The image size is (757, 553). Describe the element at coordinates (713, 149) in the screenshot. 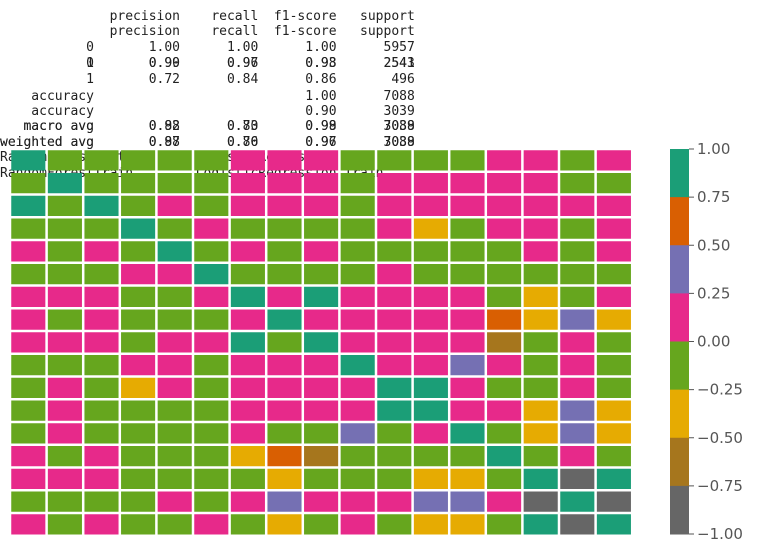

I see `colorbar-tick-label: 1.00` at that location.